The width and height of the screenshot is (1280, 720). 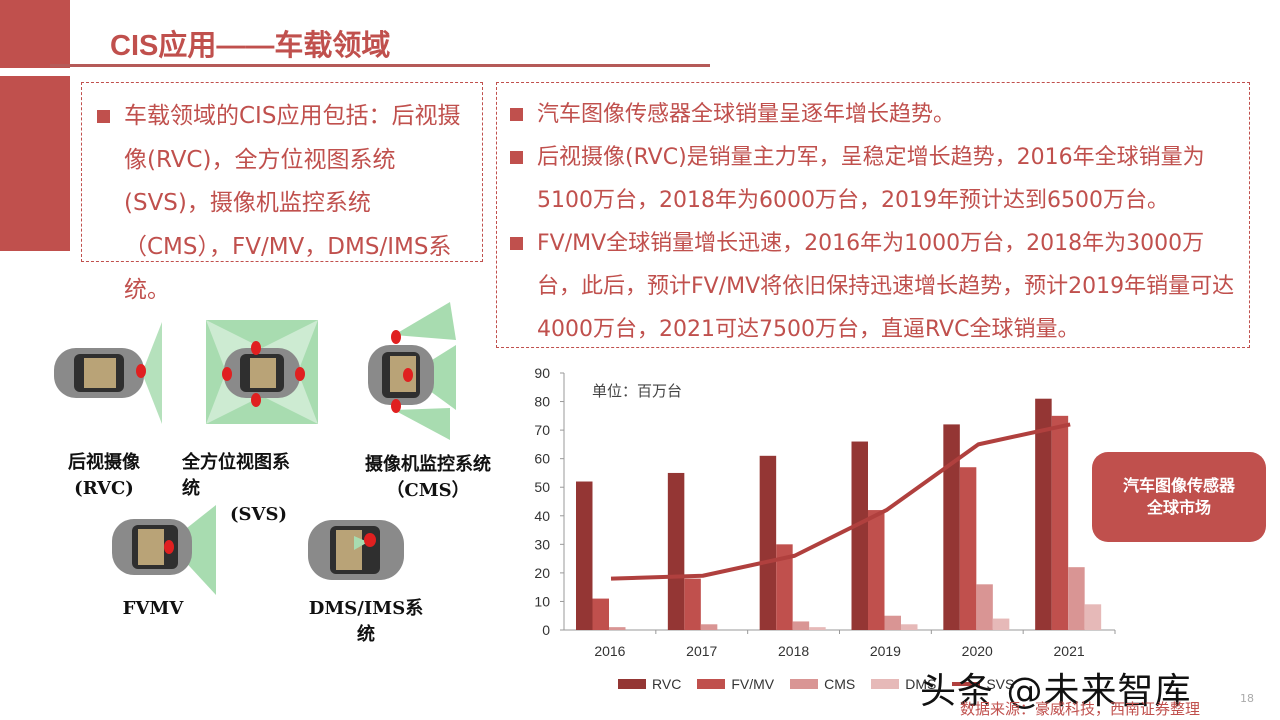 What do you see at coordinates (542, 373) in the screenshot?
I see `svg-text: 90` at bounding box center [542, 373].